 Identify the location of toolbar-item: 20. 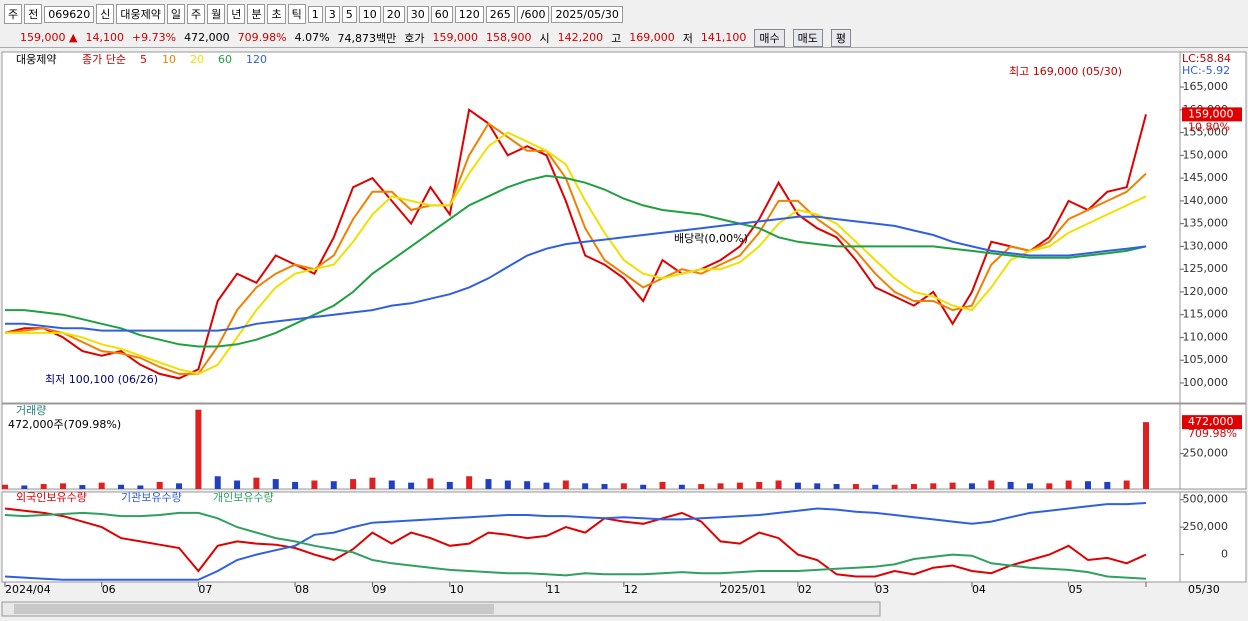
(393, 14).